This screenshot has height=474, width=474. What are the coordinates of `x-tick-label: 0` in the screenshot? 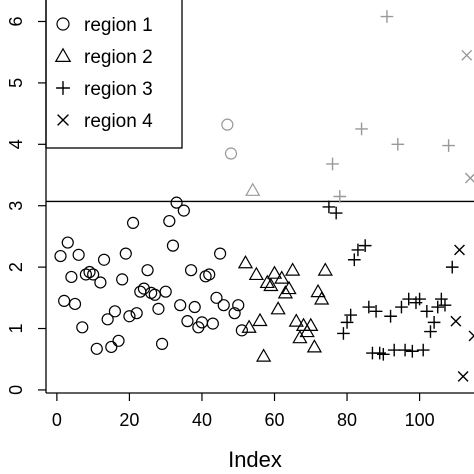 It's located at (57, 420).